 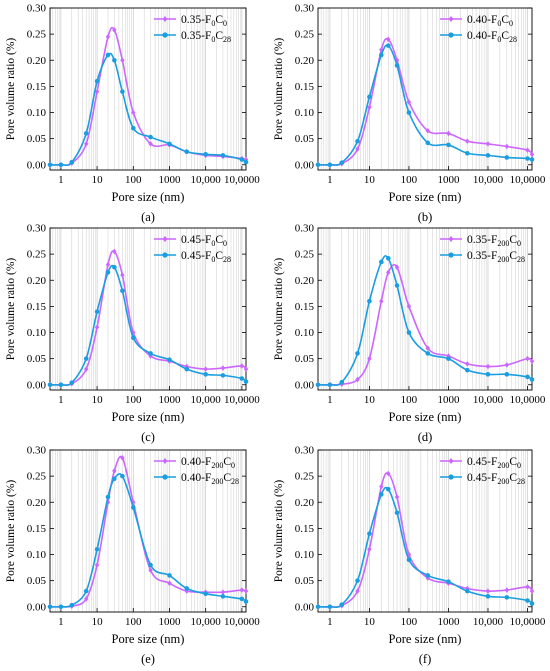 What do you see at coordinates (196, 462) in the screenshot?
I see `legend-text: 0.40-F` at bounding box center [196, 462].